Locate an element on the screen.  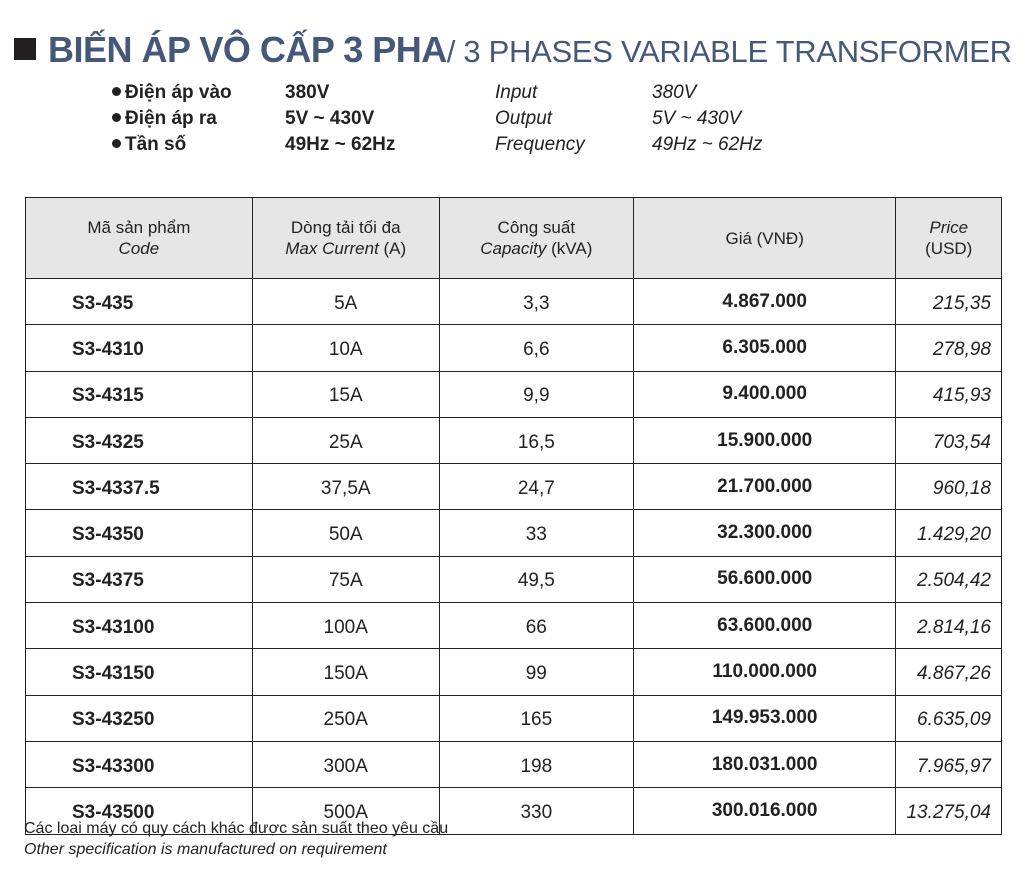
table-row: S3-4315 15A 9,9 9.400.000 415,93 is located at coordinates (513, 394).